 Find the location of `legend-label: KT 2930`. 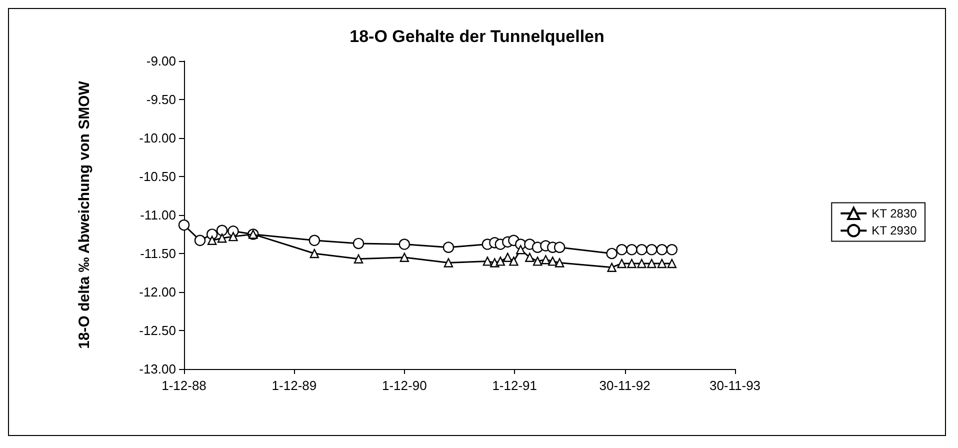

legend-label: KT 2930 is located at coordinates (895, 231).